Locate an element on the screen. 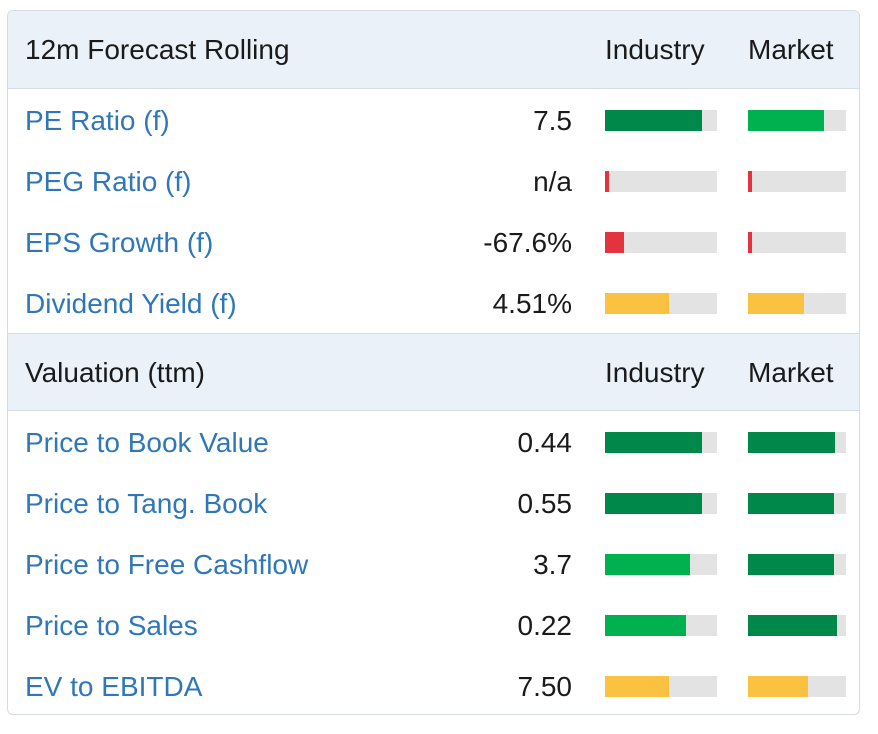 The width and height of the screenshot is (878, 734). metric-row-ev-to-ebitda: EV to EBITDA 7.50 is located at coordinates (433, 685).